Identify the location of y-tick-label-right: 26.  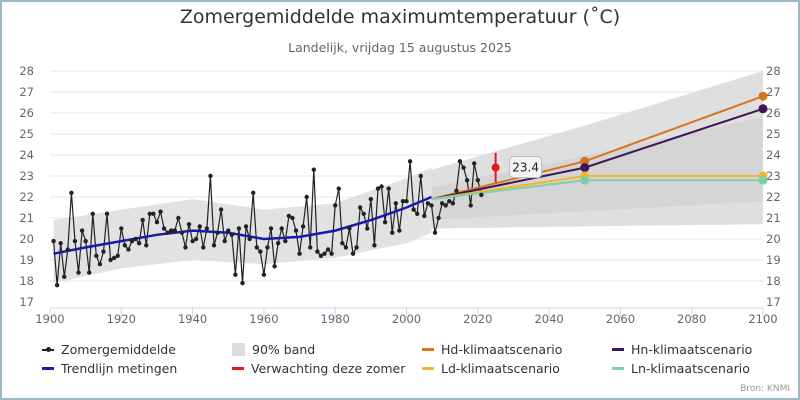
(773, 113).